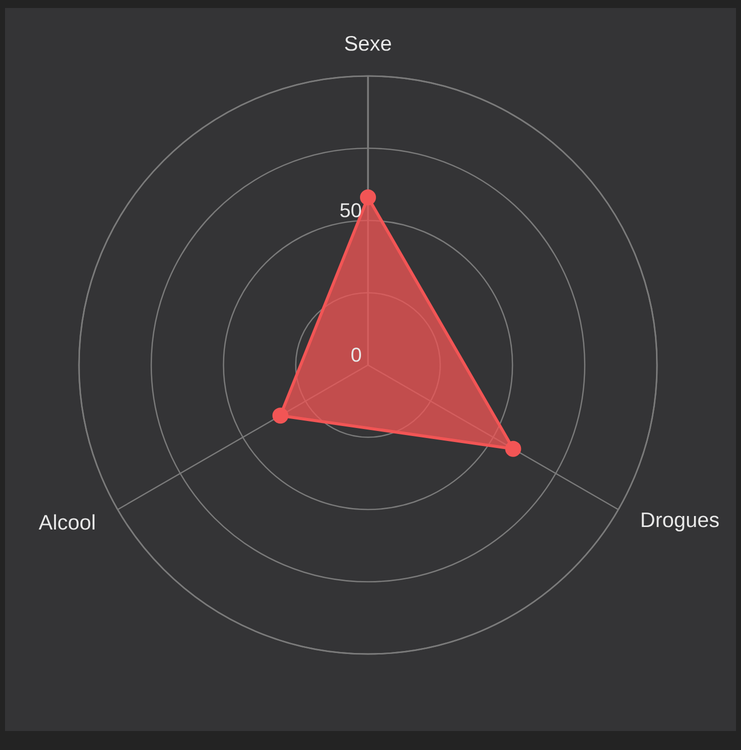 This screenshot has width=741, height=750. I want to click on spoke-label: Alcool, so click(66, 522).